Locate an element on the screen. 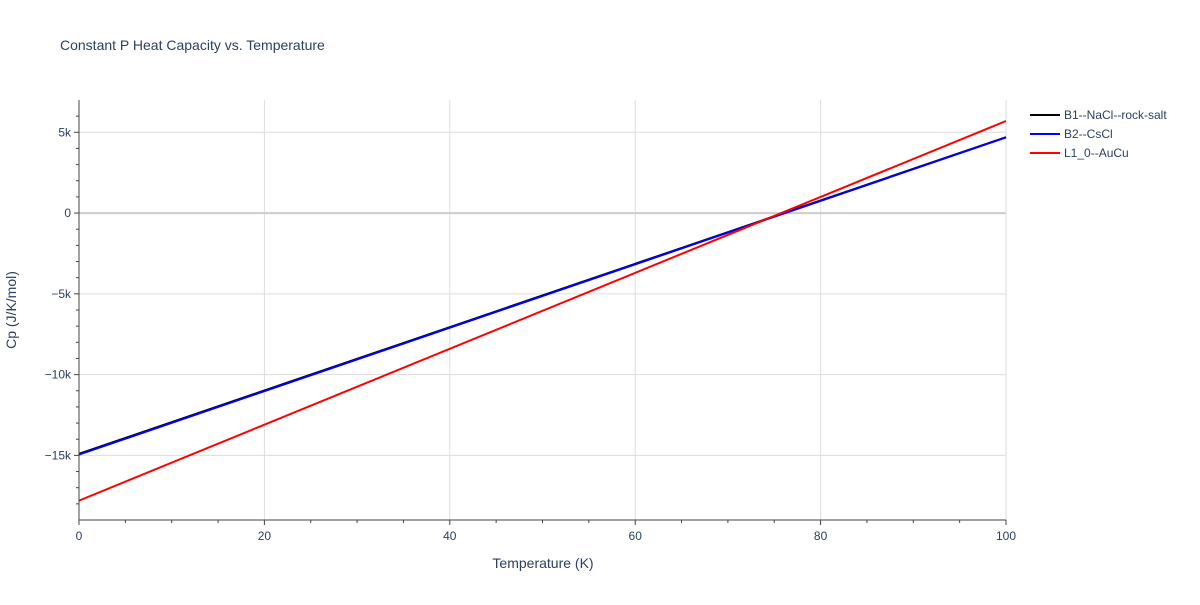 This screenshot has width=1200, height=605. x-tick-label: 80 is located at coordinates (821, 536).